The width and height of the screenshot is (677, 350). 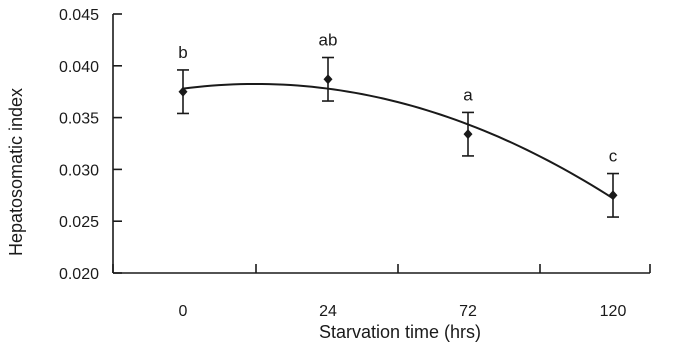 I want to click on significance-label: c, so click(x=613, y=156).